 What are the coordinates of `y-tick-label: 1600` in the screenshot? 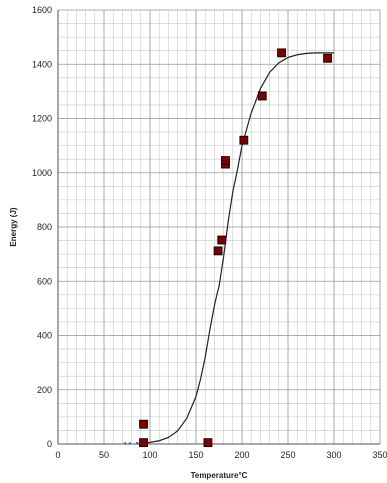 It's located at (42, 10).